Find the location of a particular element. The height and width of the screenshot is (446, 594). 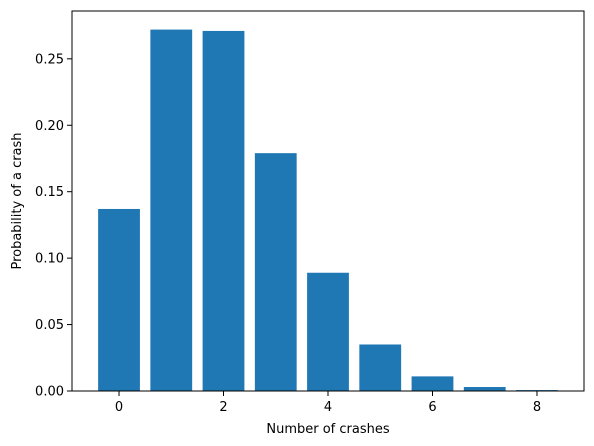

y-tick-label: 0.15 is located at coordinates (49, 192).